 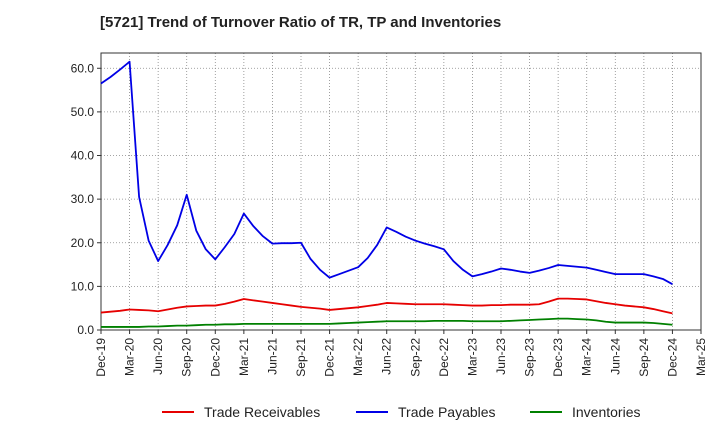 What do you see at coordinates (83, 243) in the screenshot?
I see `y-tick-label: 20.0` at bounding box center [83, 243].